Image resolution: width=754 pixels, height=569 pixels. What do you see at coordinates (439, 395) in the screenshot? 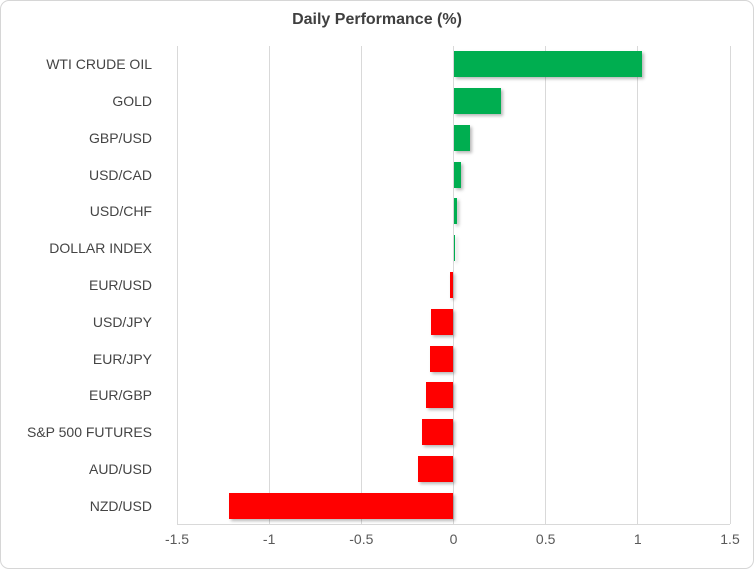
I see `bar-eur-gbp` at bounding box center [439, 395].